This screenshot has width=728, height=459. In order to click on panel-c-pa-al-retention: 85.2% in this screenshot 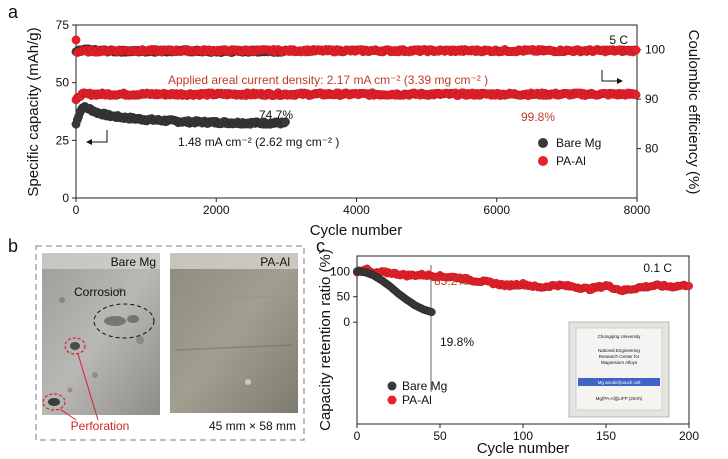, I will do `click(451, 281)`.